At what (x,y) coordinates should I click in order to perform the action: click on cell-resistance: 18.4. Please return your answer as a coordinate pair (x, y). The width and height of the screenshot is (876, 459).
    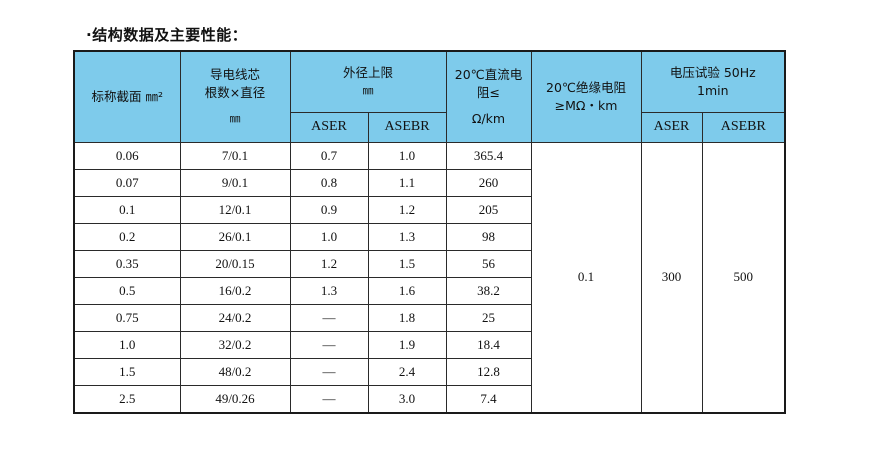
    Looking at the image, I should click on (488, 344).